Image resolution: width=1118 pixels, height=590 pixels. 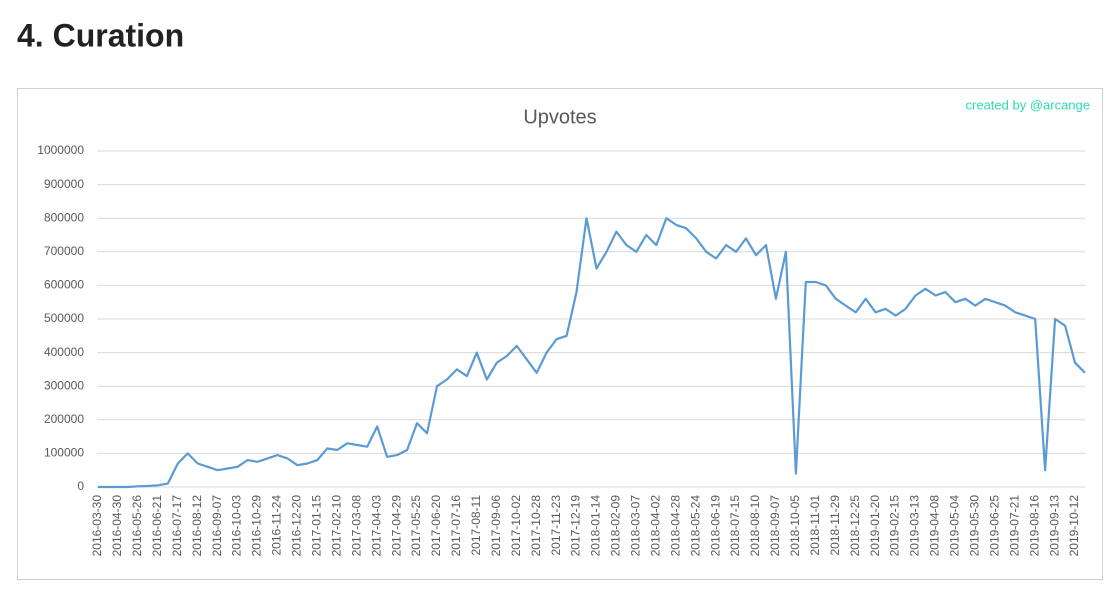 I want to click on x-tick-label: 2019-09-13, so click(x=1054, y=526).